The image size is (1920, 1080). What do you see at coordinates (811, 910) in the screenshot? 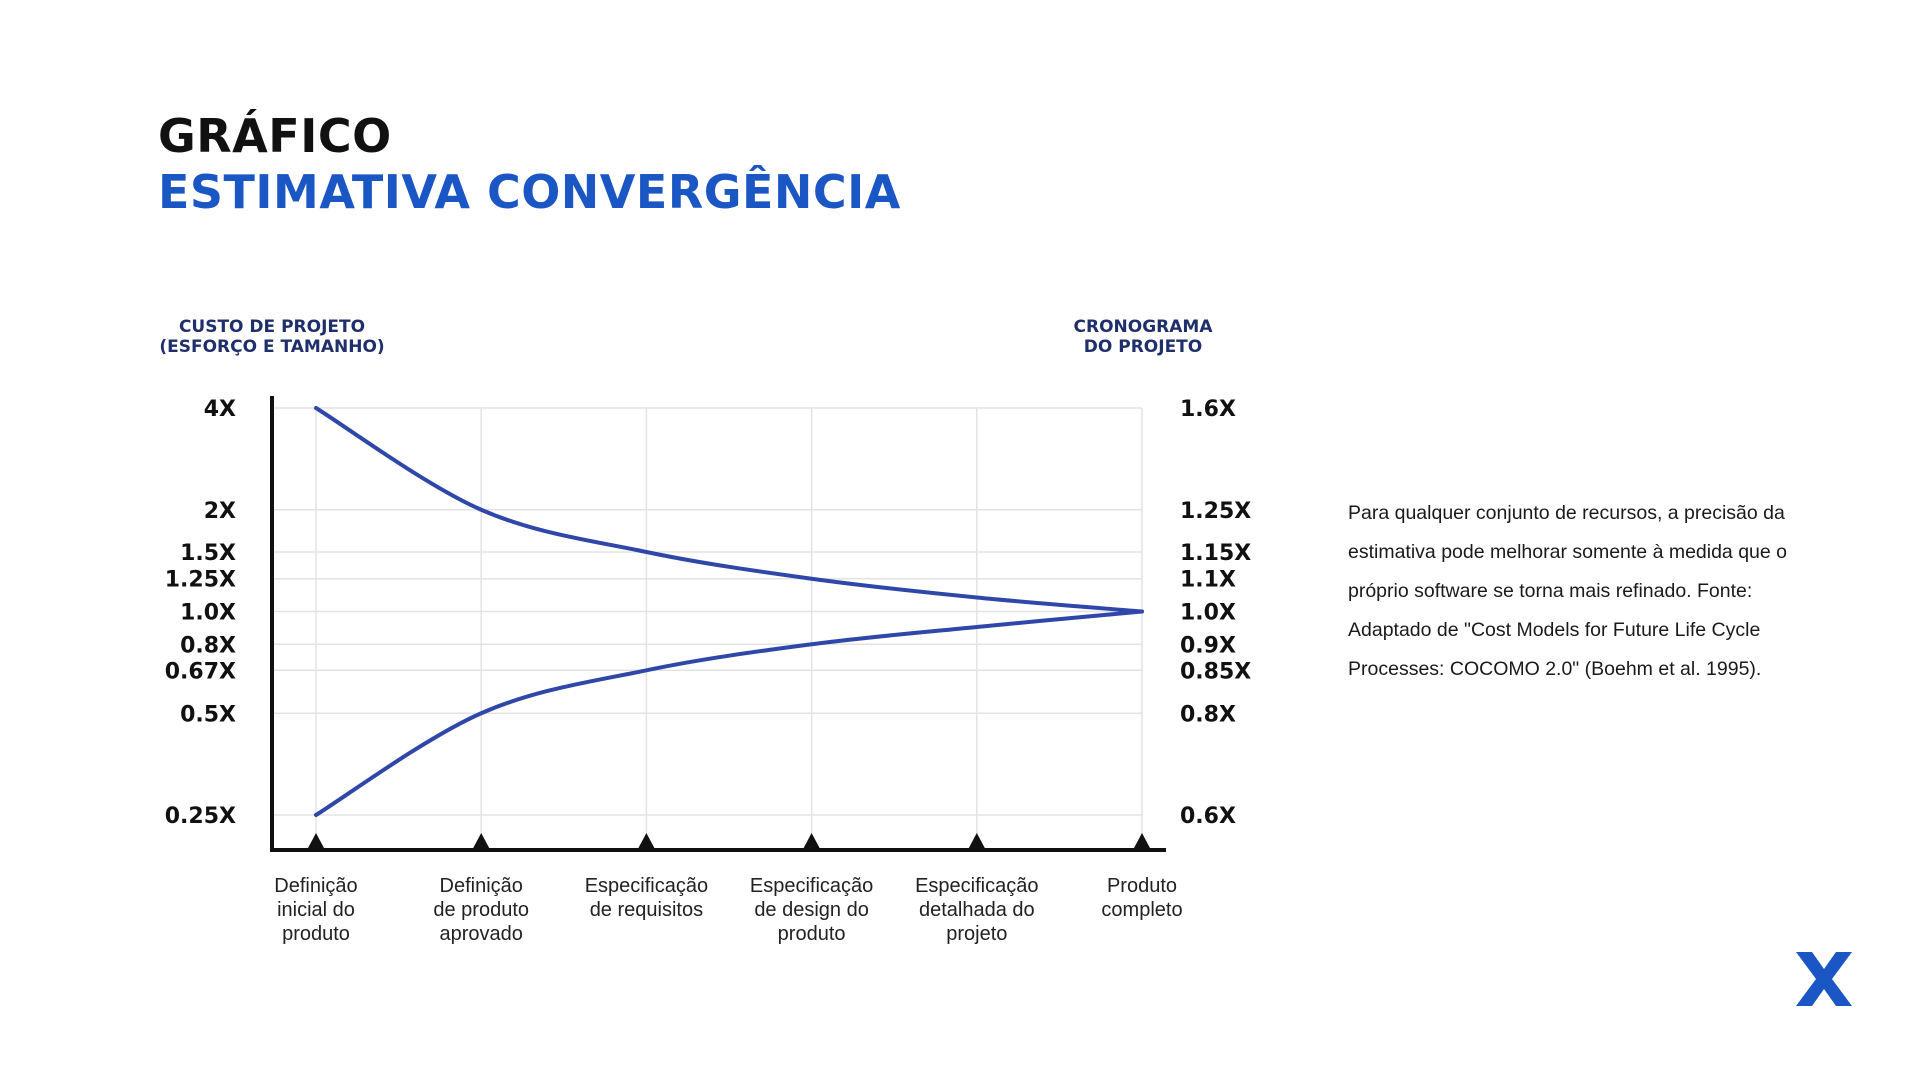
I see `x-tick-label: Especificação de design do produto` at bounding box center [811, 910].